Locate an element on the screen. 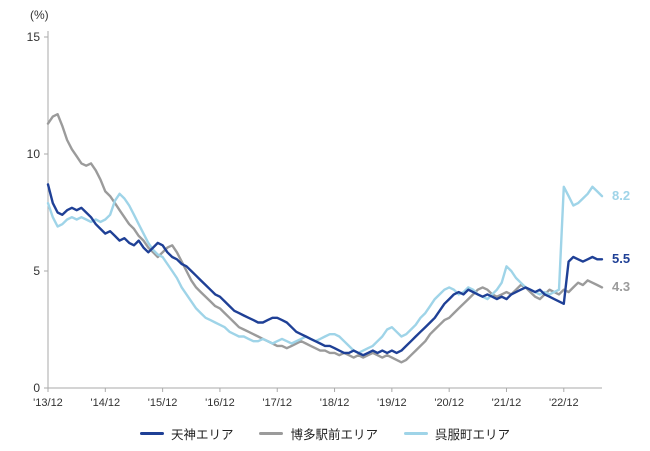  x-tick-label: '20/12 is located at coordinates (449, 403).